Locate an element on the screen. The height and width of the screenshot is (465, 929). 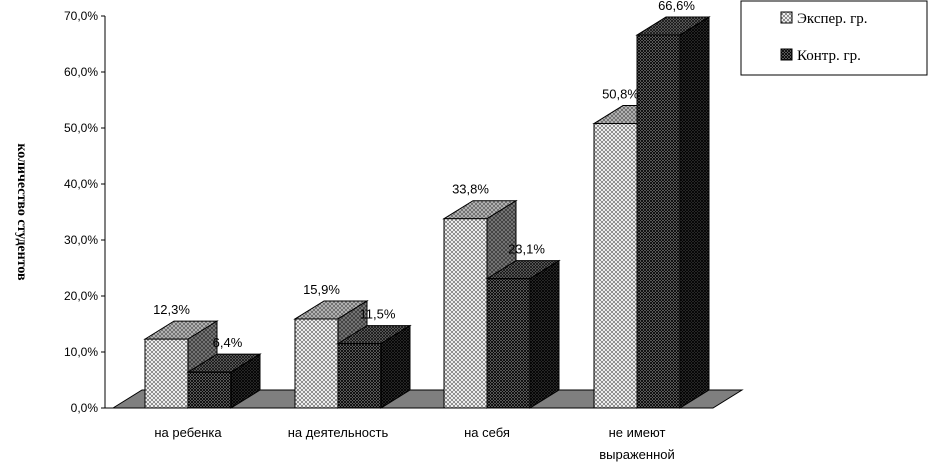
x-category-label: не имеют is located at coordinates (637, 432).